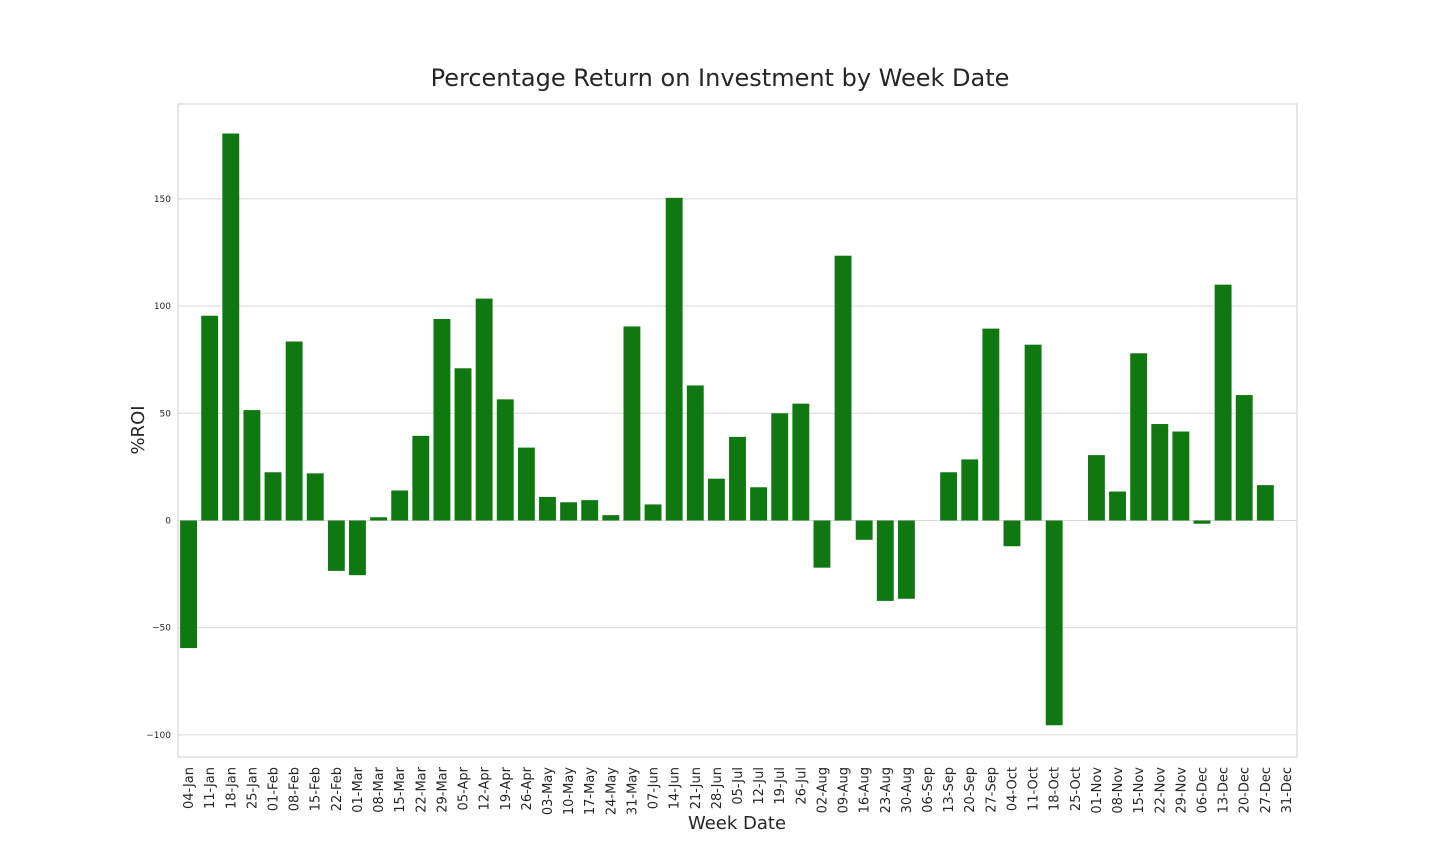 This screenshot has height=864, width=1440. I want to click on x-tick-label: 19-Apr, so click(506, 788).